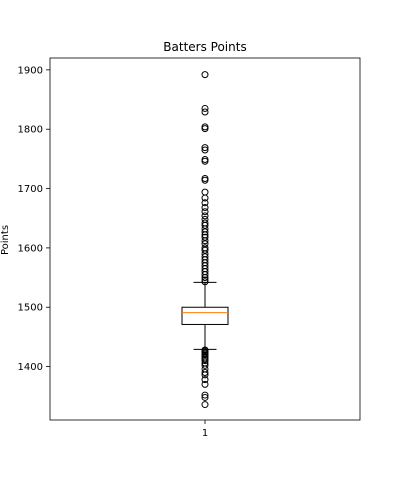  Describe the element at coordinates (30, 367) in the screenshot. I see `y-tick-label: 1400` at that location.